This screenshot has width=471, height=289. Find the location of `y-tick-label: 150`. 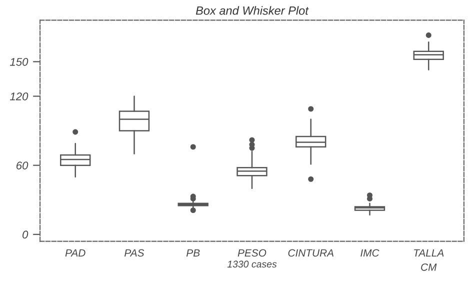

y-tick-label: 150 is located at coordinates (19, 62).